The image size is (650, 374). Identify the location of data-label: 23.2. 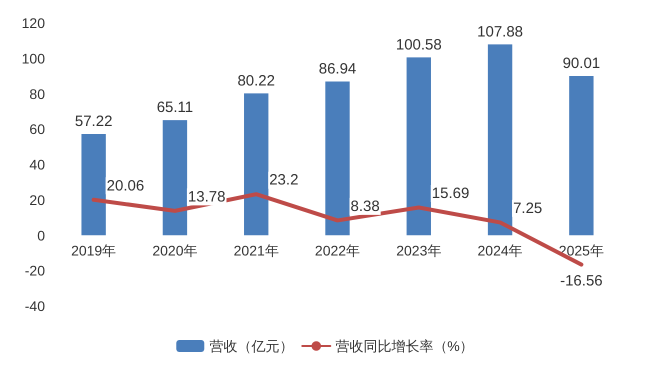
(283, 180).